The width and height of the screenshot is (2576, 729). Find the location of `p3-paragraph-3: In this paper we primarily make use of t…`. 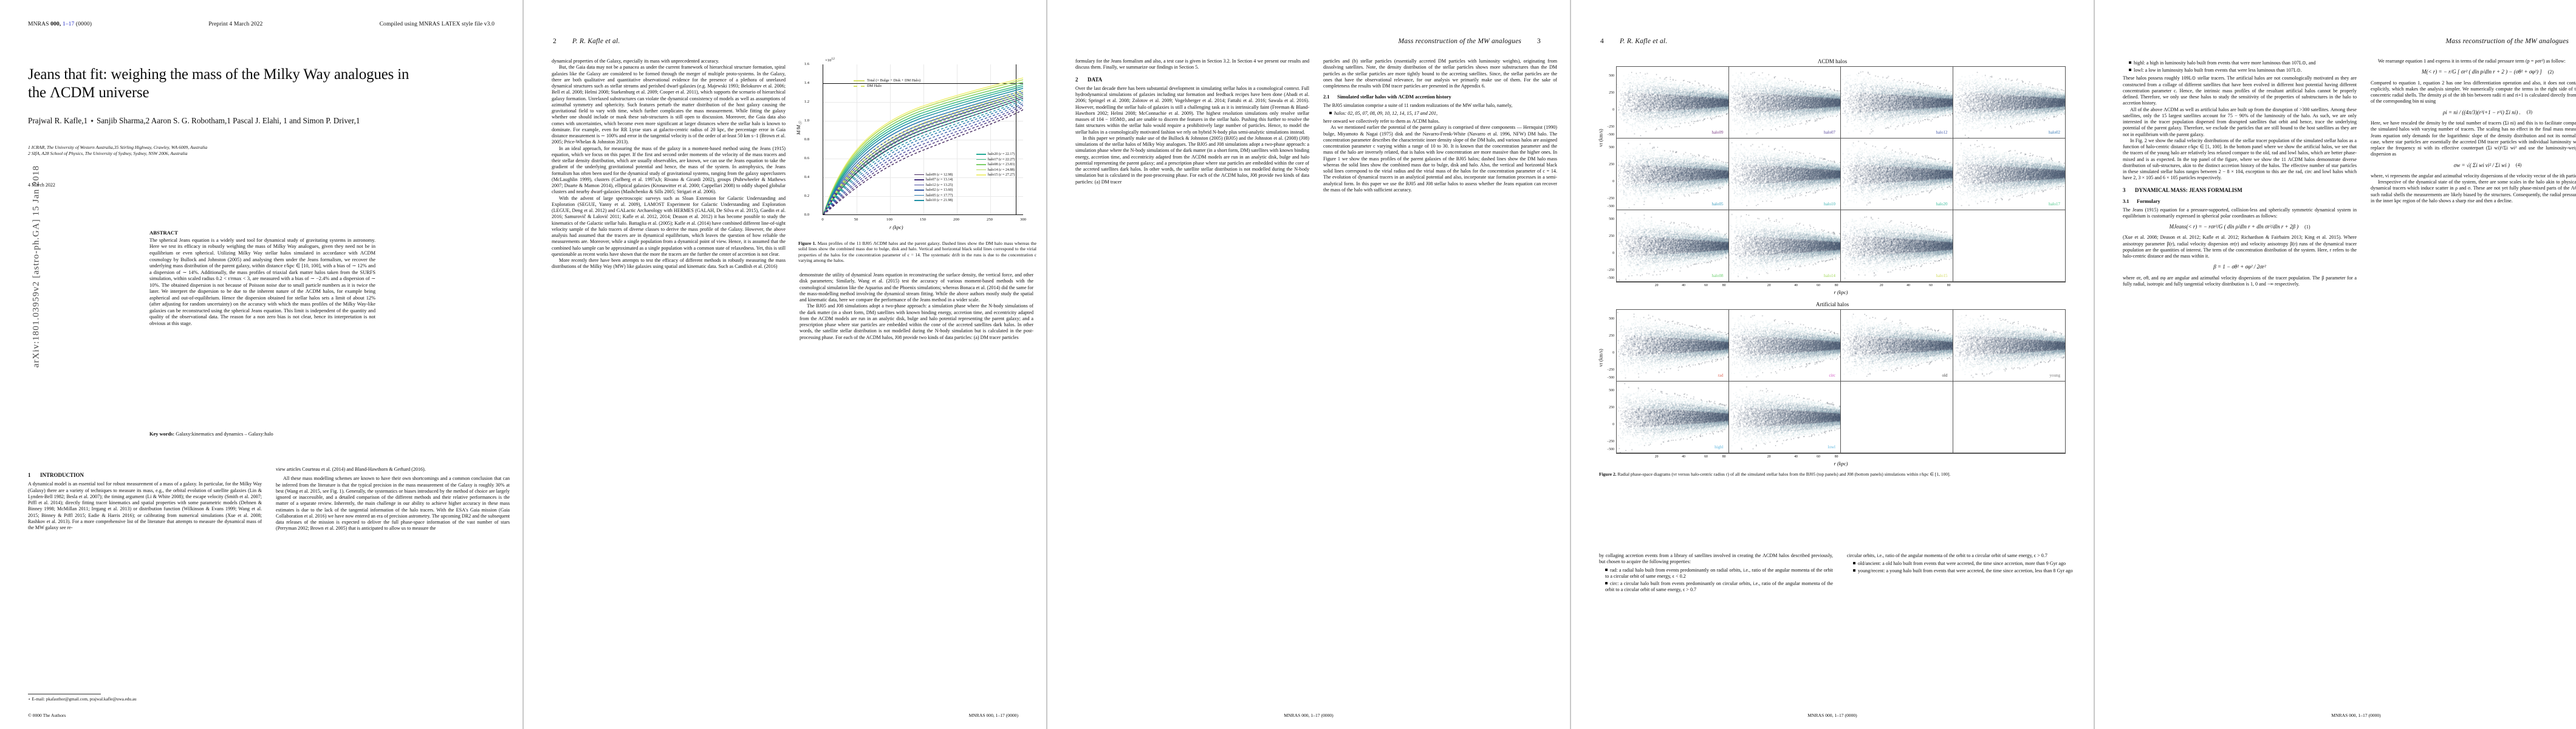

p3-paragraph-3: In this paper we primarily make use of t… is located at coordinates (1192, 160).